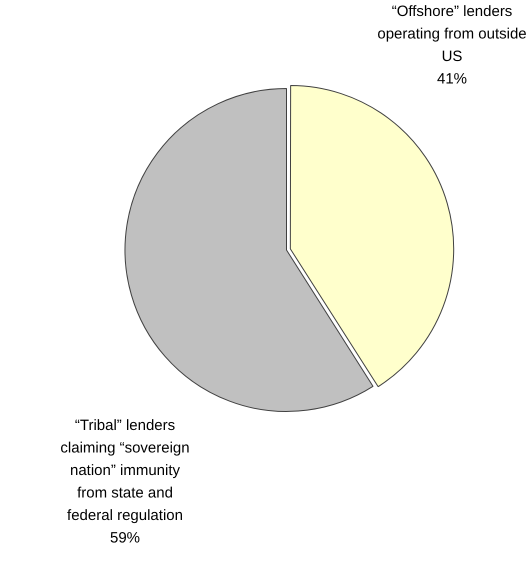  Describe the element at coordinates (125, 470) in the screenshot. I see `slice-label: “Tribal” lenders claiming “sovereign nation” immunity from state and federal regulation` at that location.